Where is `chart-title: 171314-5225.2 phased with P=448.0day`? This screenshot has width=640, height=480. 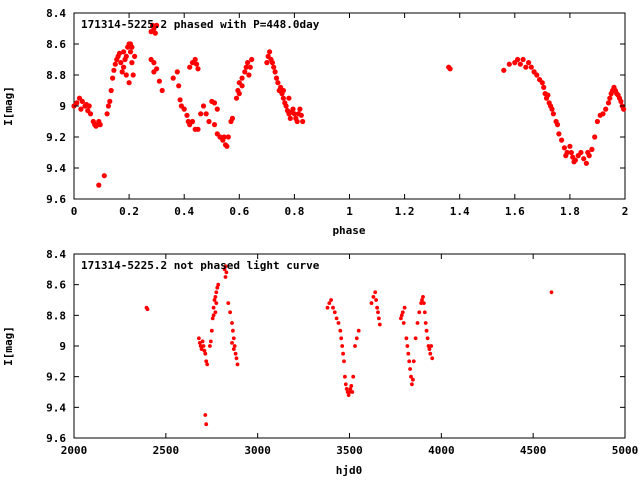 chart-title: 171314-5225.2 phased with P=448.0day is located at coordinates (200, 24).